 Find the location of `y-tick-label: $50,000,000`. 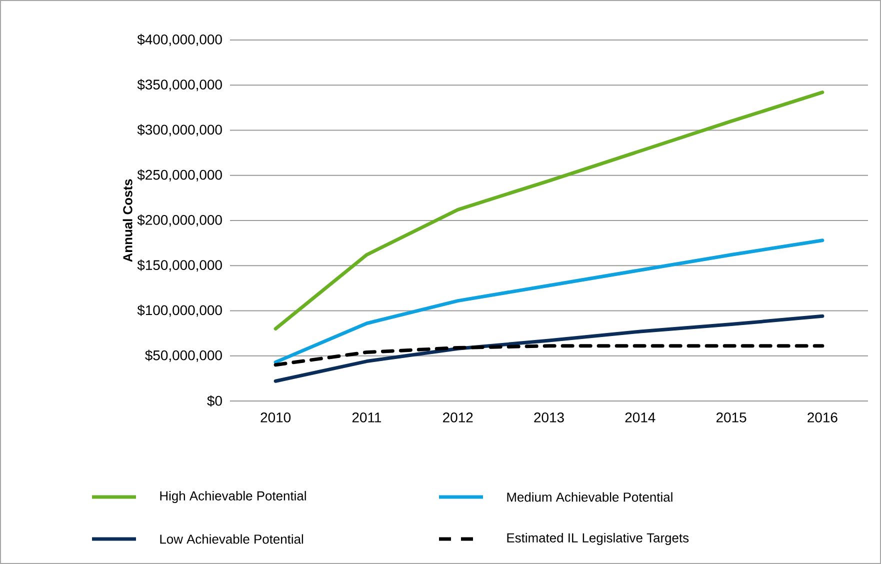

y-tick-label: $50,000,000 is located at coordinates (183, 356).